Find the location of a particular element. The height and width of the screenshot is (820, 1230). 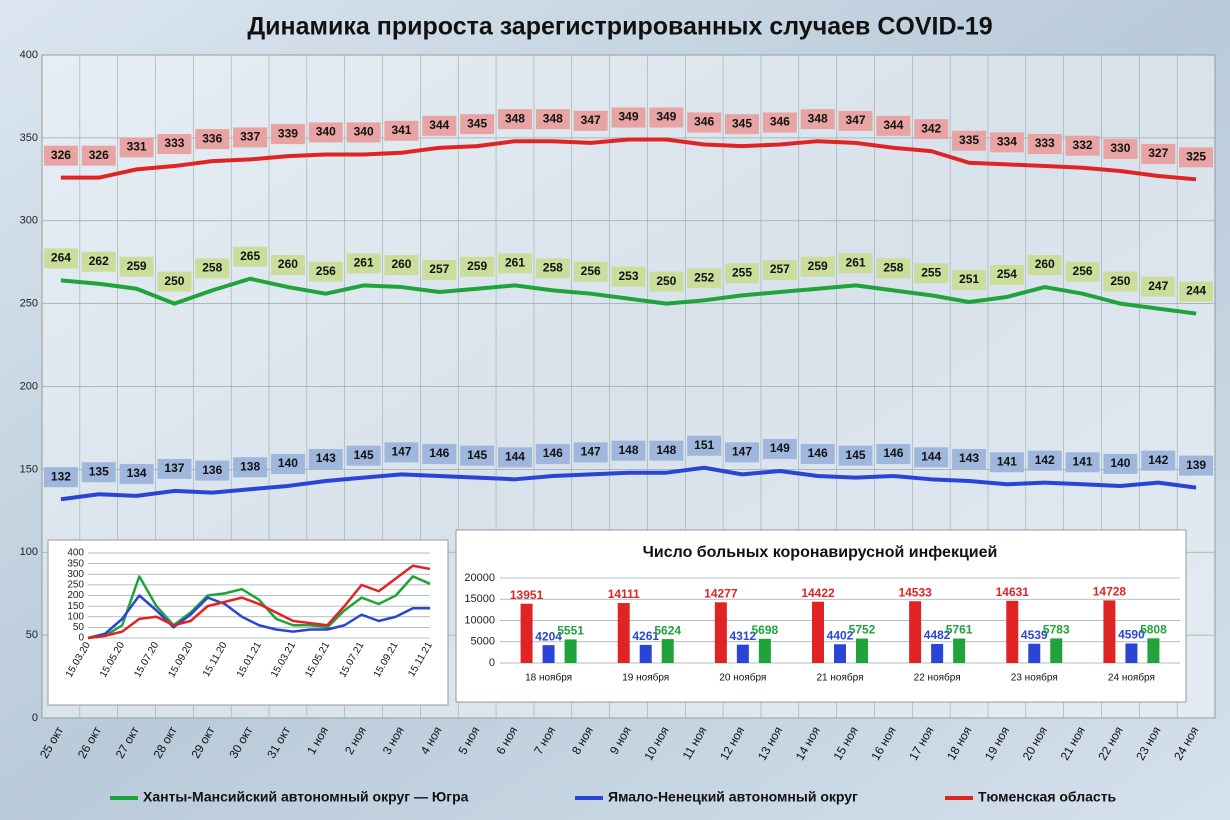

value-label: 147 is located at coordinates (401, 452).